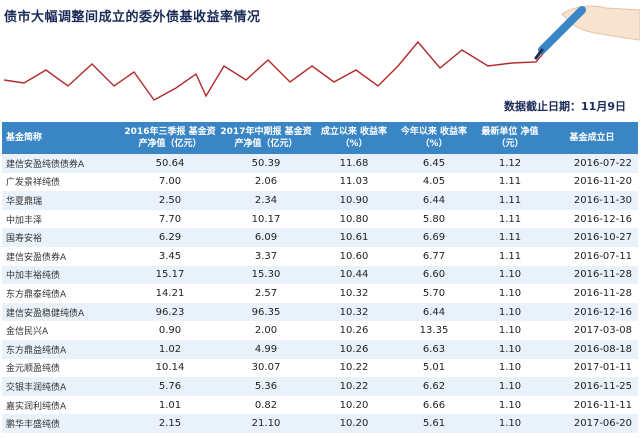 The height and width of the screenshot is (437, 640). I want to click on cell-return-ytd: 5.80, so click(434, 219).